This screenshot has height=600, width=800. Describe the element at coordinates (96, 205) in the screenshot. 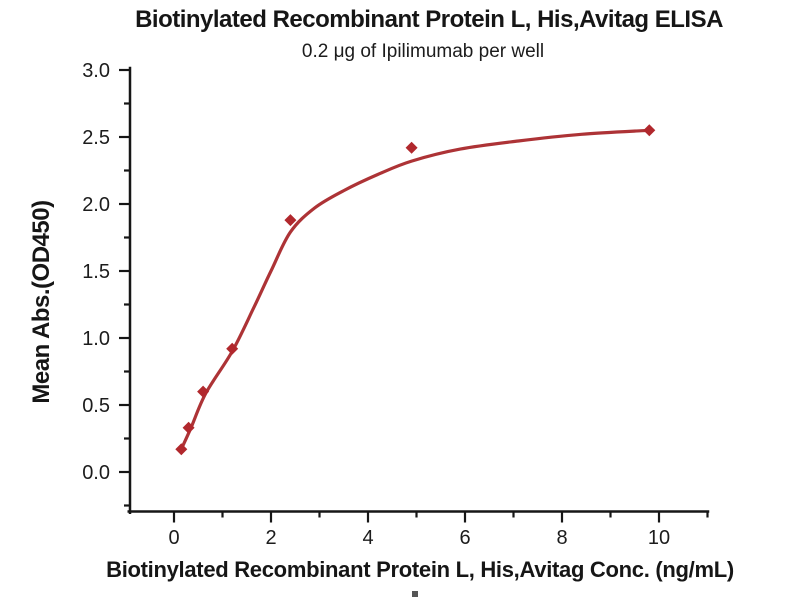

I see `y-tick-label: 2.0` at that location.